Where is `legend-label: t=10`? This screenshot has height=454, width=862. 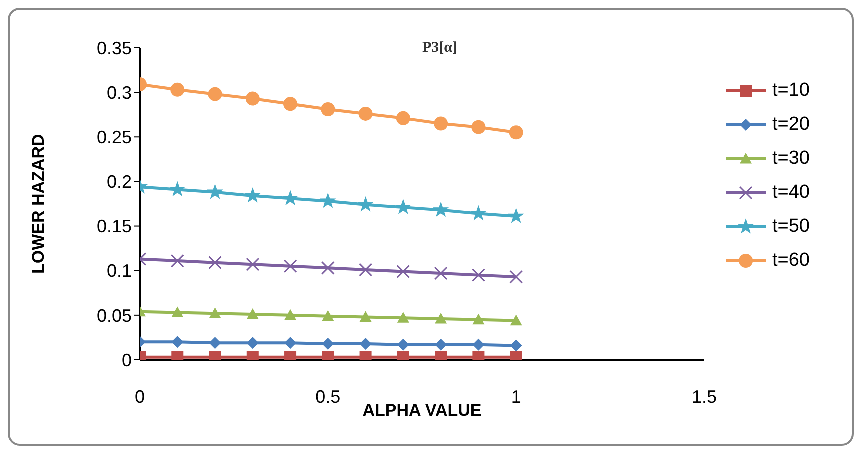 legend-label: t=10 is located at coordinates (791, 91).